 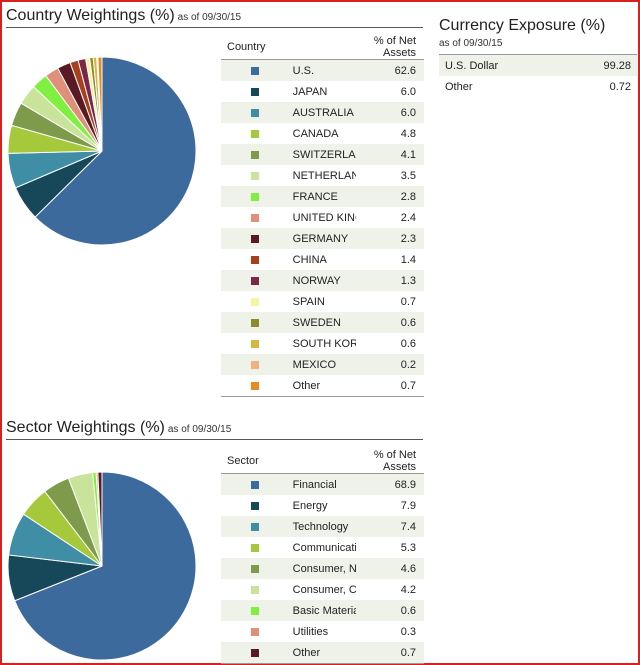 What do you see at coordinates (289, 461) in the screenshot?
I see `sector-col-header: Sector` at bounding box center [289, 461].